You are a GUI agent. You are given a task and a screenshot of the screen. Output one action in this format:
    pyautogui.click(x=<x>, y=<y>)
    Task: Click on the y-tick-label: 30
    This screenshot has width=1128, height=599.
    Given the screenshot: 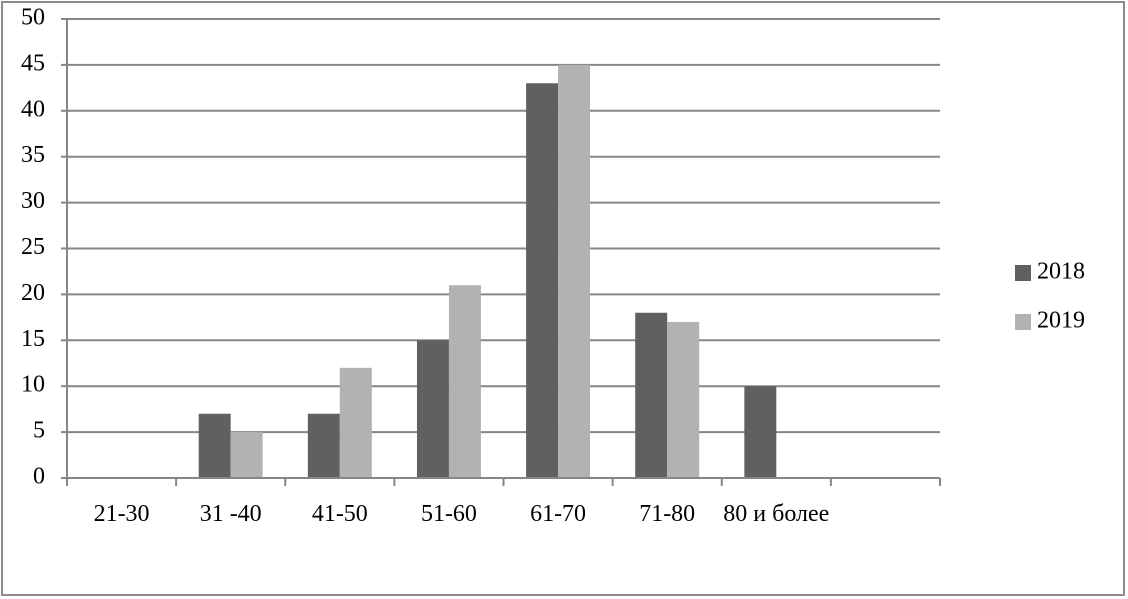 What is the action you would take?
    pyautogui.click(x=33, y=201)
    